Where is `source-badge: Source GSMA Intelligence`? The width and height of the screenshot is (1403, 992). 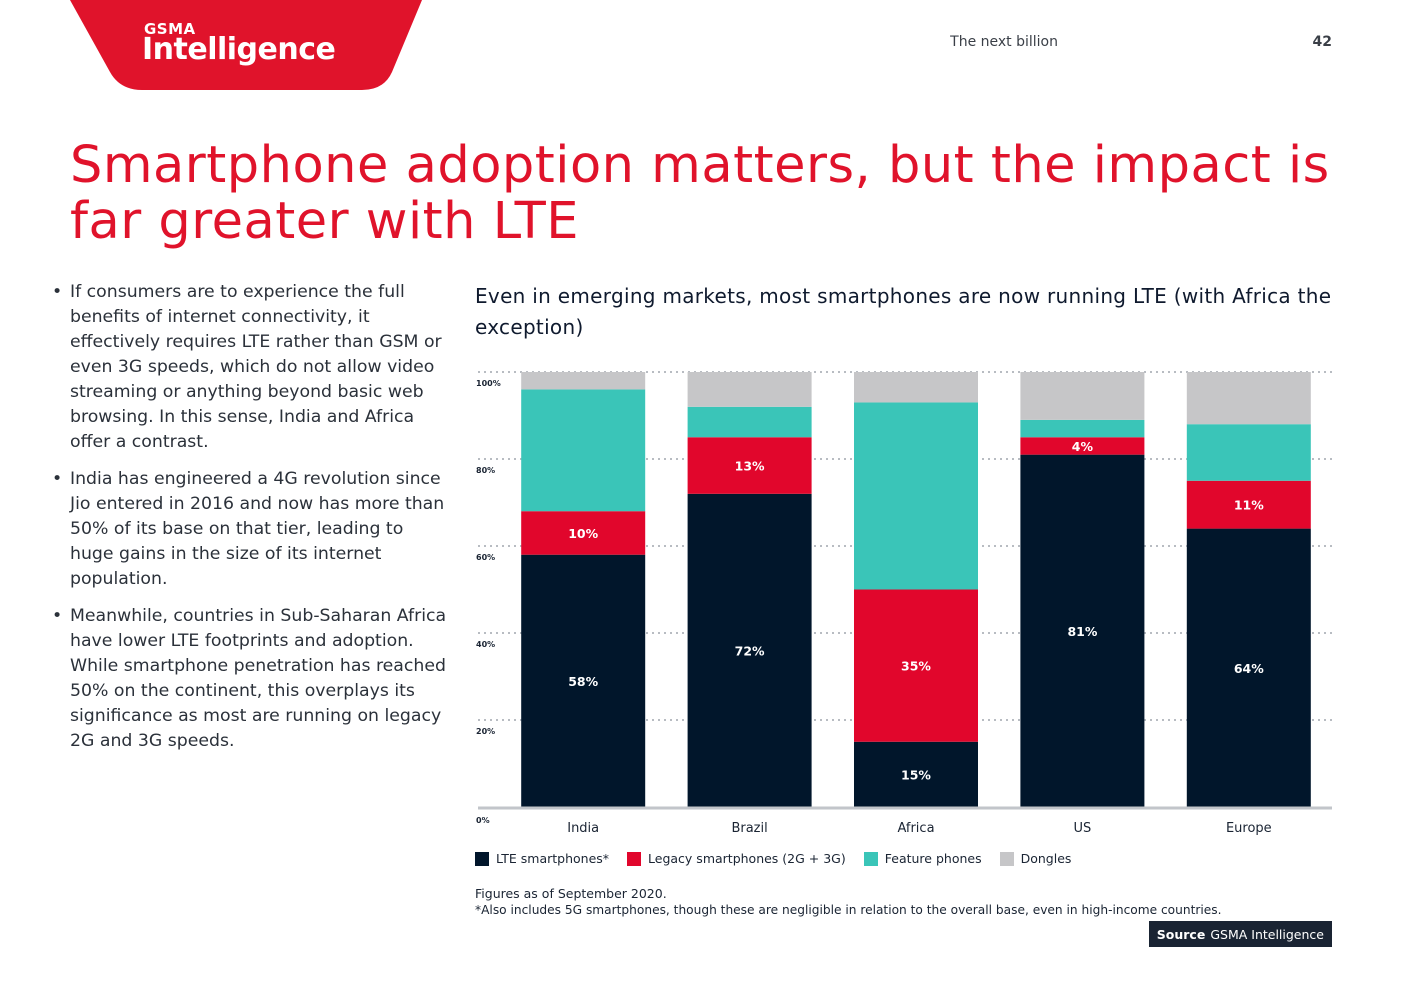
source-badge: Source GSMA Intelligence is located at coordinates (1240, 934).